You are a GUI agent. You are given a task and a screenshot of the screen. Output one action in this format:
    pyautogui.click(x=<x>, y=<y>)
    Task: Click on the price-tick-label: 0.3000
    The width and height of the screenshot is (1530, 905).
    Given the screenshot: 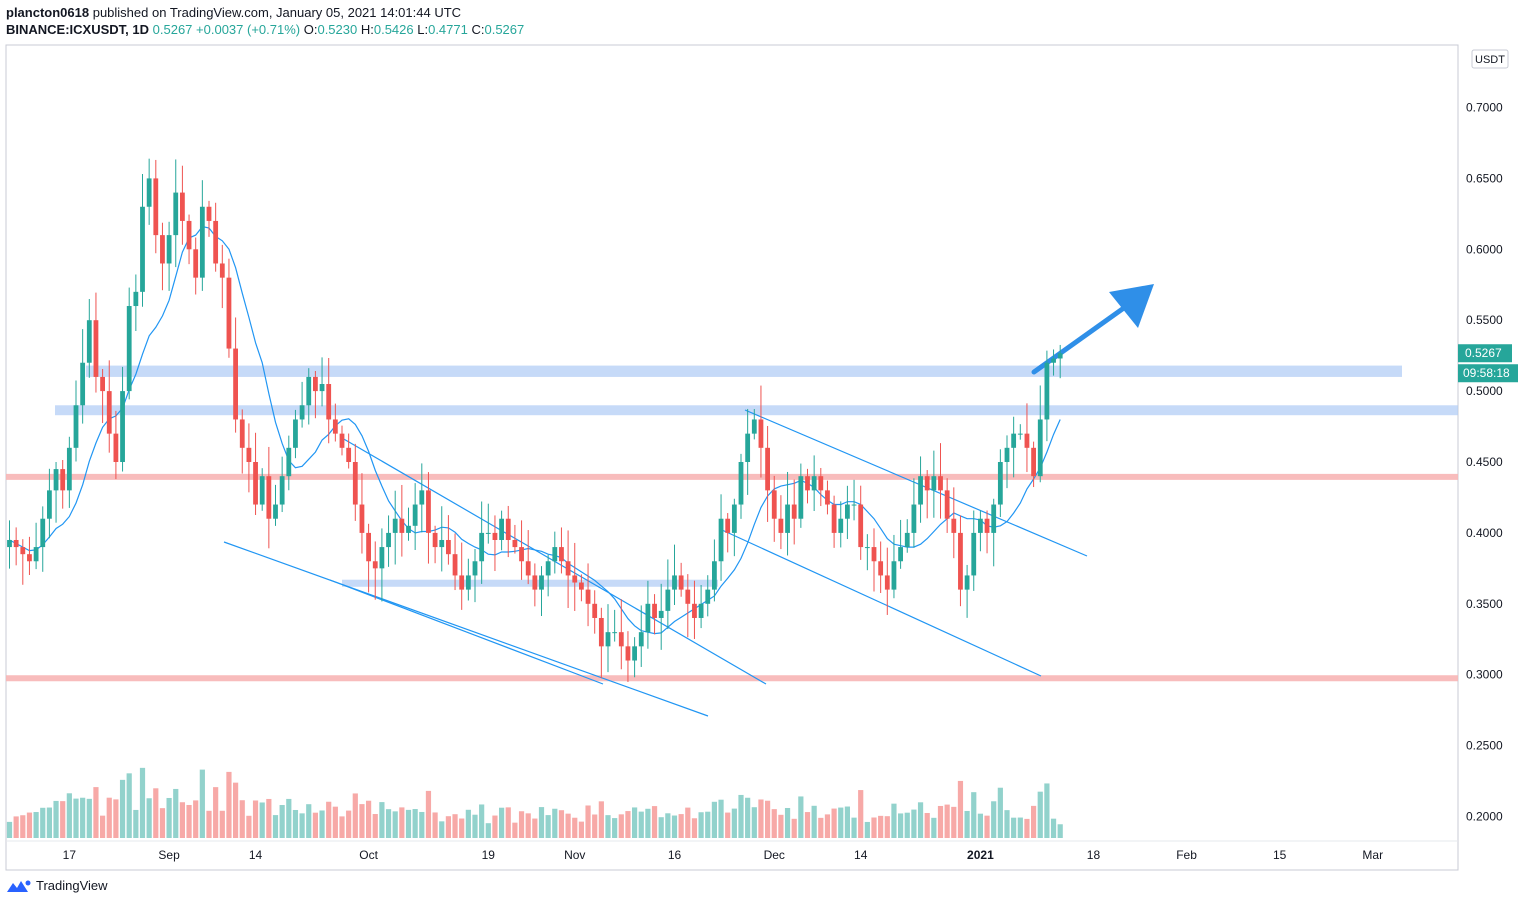 What is the action you would take?
    pyautogui.click(x=1484, y=675)
    